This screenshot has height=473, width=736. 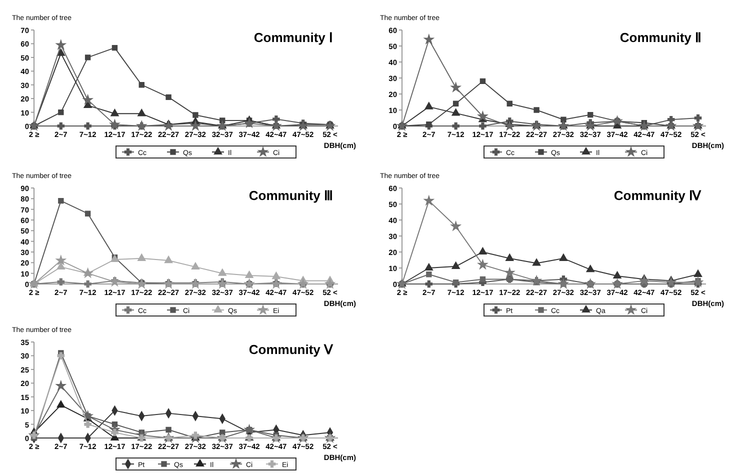 What do you see at coordinates (291, 349) in the screenshot?
I see `chart-title: Community Ⅴ` at bounding box center [291, 349].